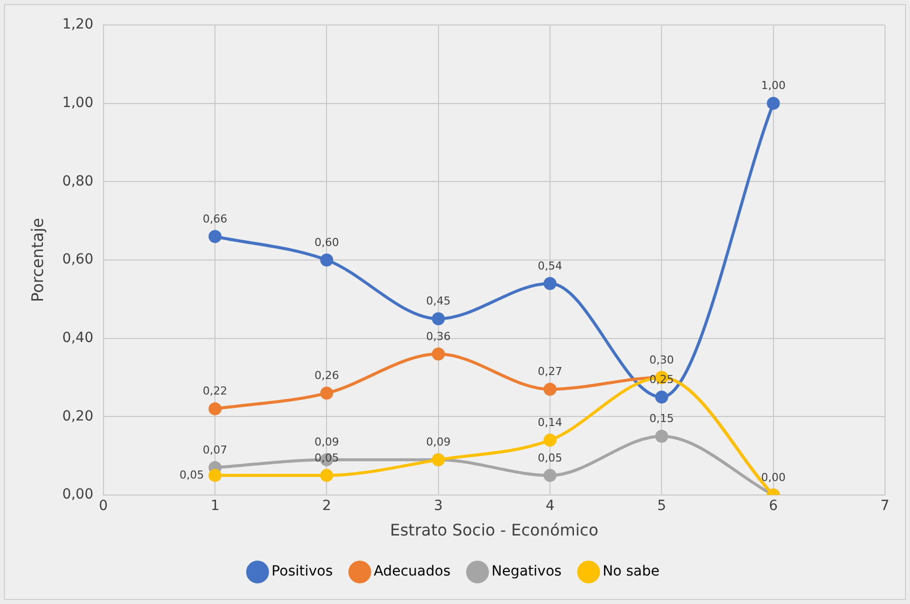  I want to click on x-tick-label: 2, so click(327, 506).